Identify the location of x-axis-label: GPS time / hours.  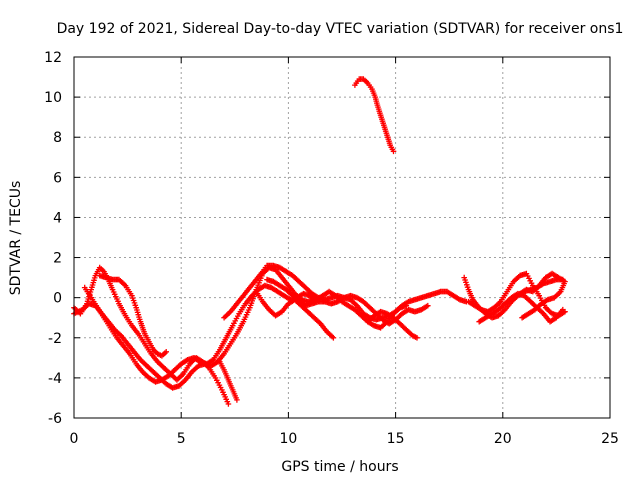
(339, 467).